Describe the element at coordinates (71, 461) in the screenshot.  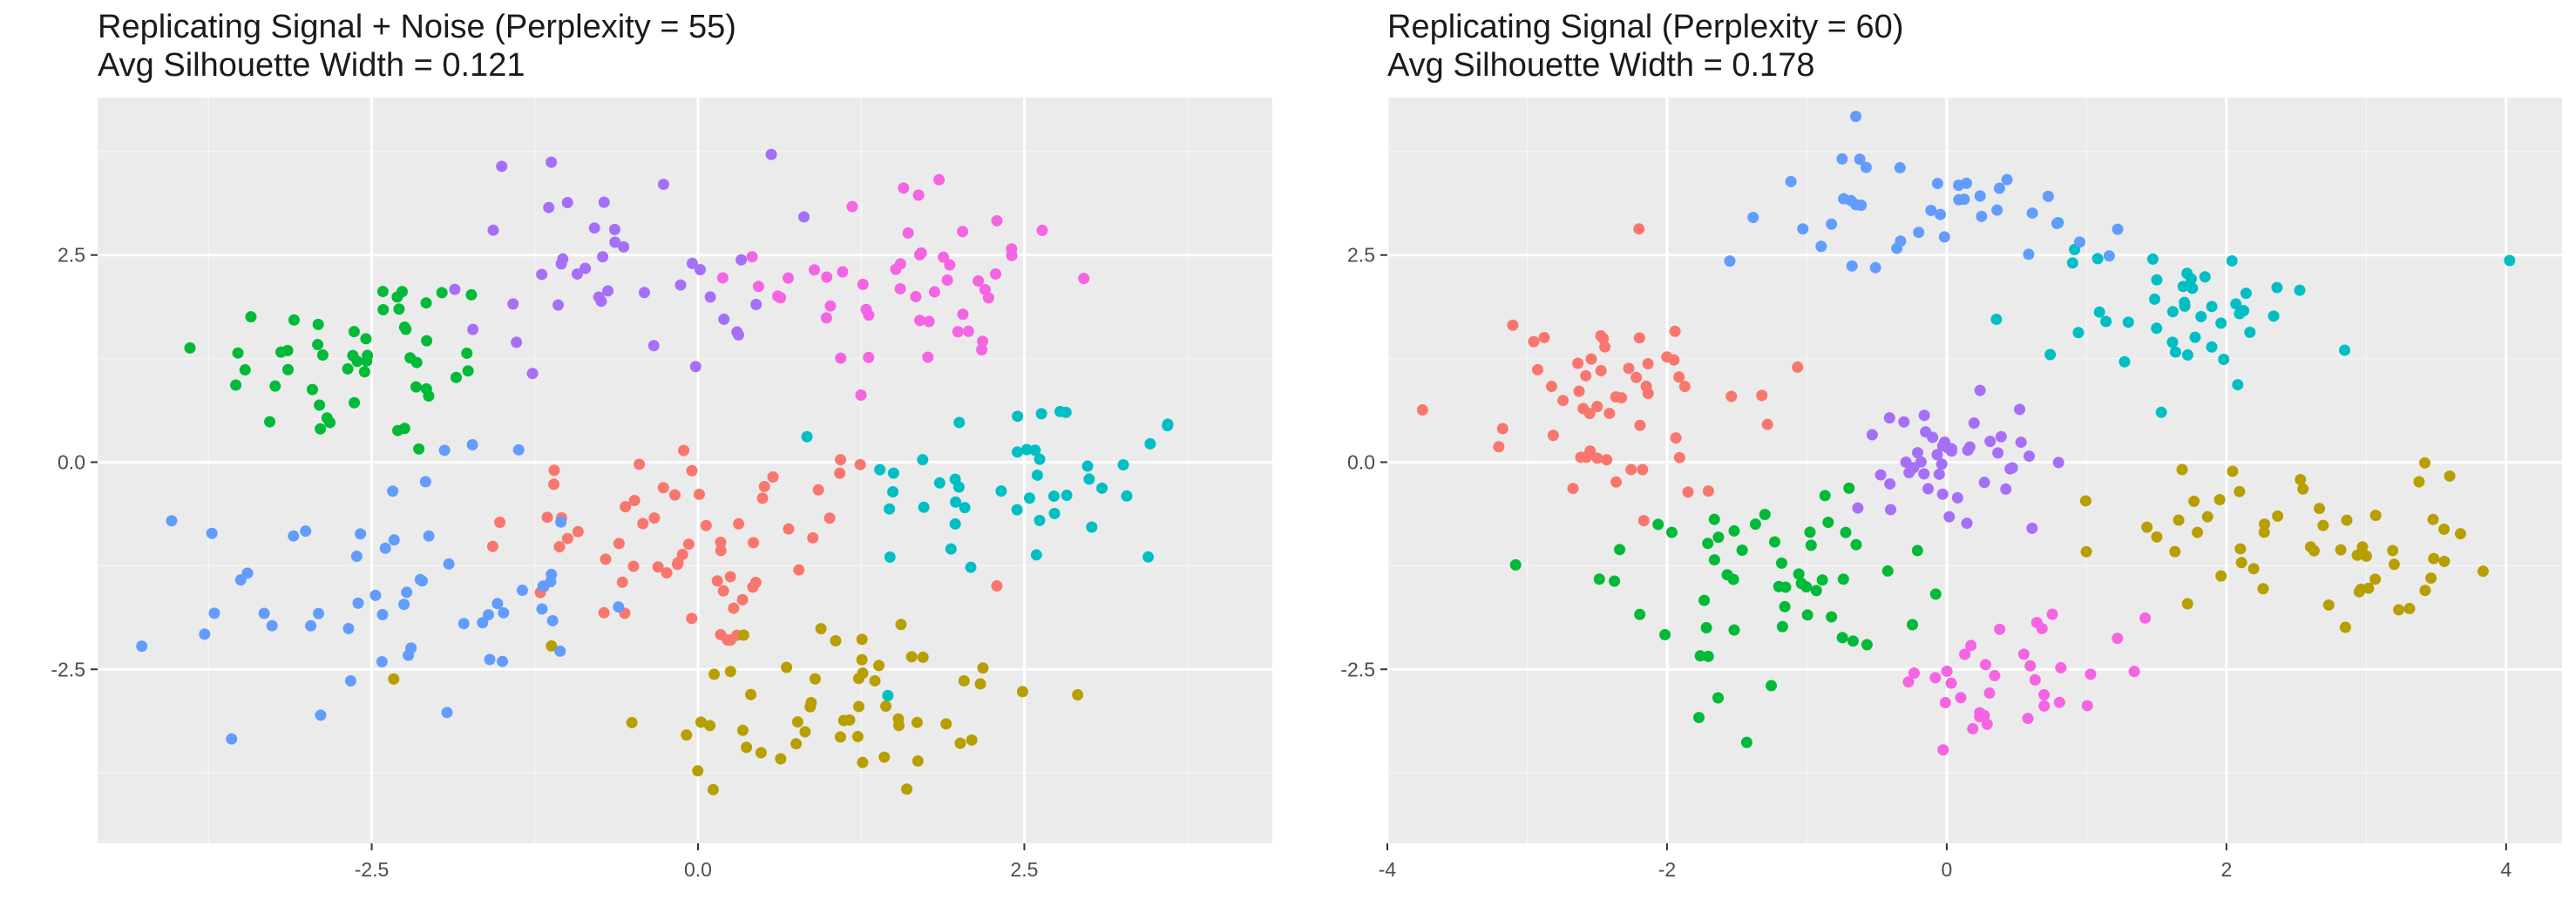
I see `y-tick-label: 0.0` at that location.